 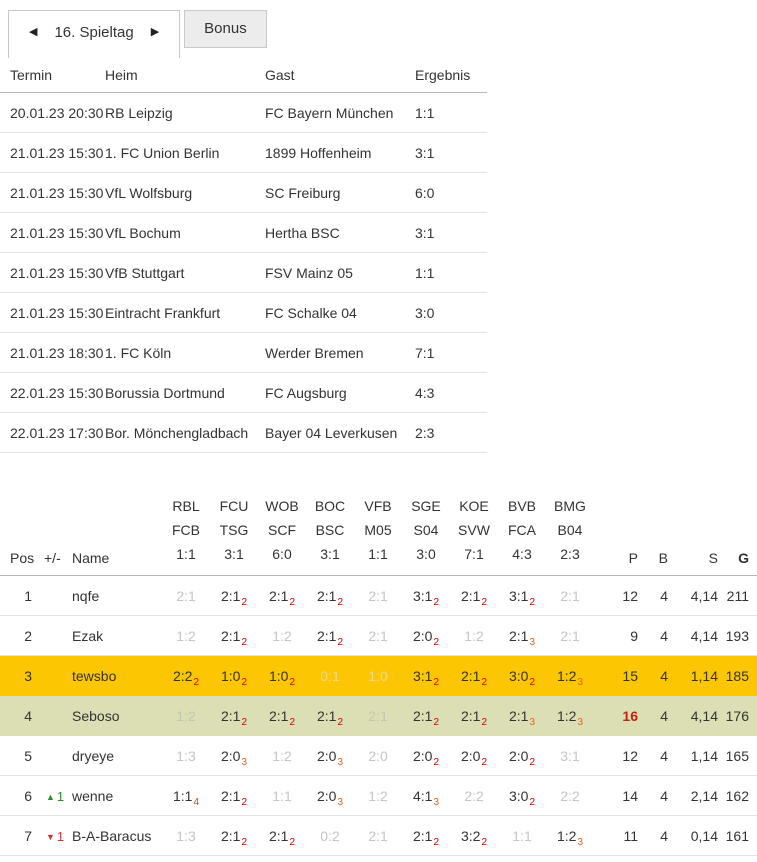 I want to click on match-home-team: 1. FC Köln, so click(x=185, y=352).